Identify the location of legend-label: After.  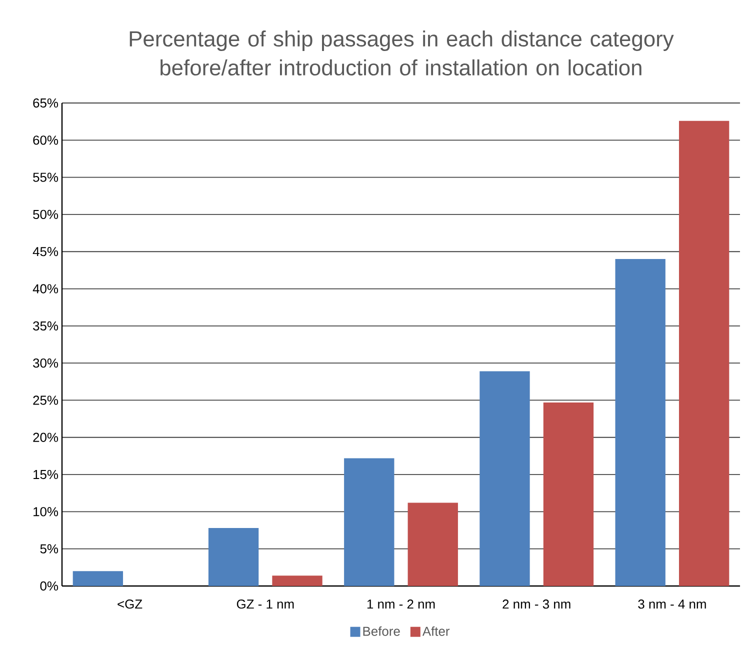
(436, 631).